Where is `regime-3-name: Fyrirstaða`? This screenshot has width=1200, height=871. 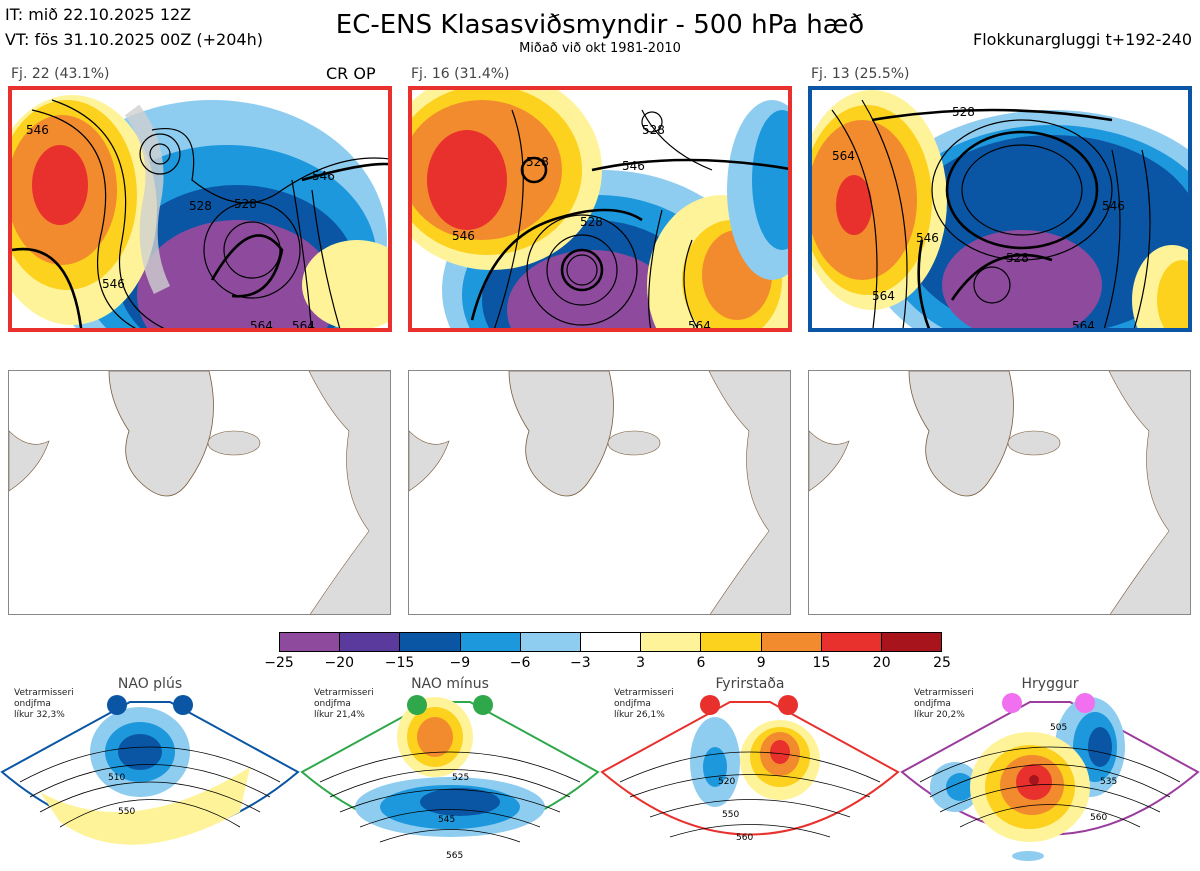
regime-3-name: Fyrirstaða is located at coordinates (750, 684).